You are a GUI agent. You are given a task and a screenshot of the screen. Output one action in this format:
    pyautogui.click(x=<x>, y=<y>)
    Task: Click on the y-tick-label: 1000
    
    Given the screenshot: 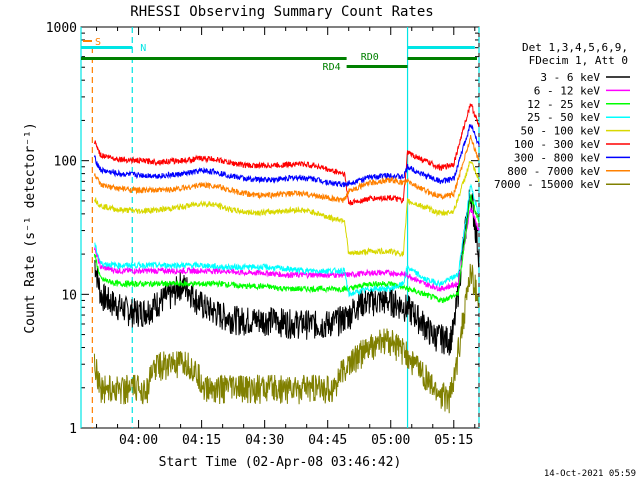 What is the action you would take?
    pyautogui.click(x=61, y=28)
    